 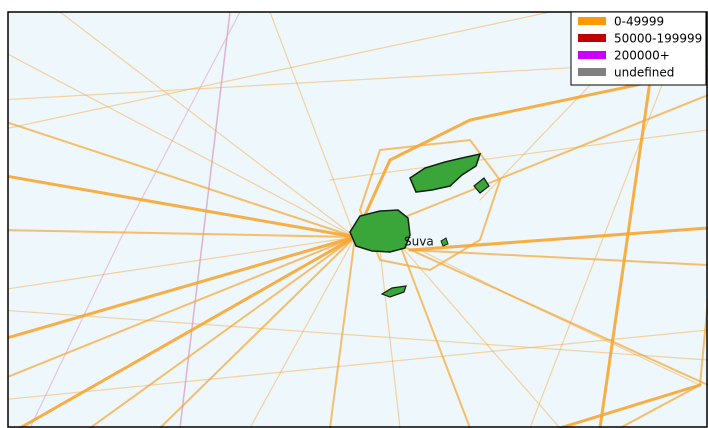 What do you see at coordinates (419, 242) in the screenshot?
I see `place-label: Suva` at bounding box center [419, 242].